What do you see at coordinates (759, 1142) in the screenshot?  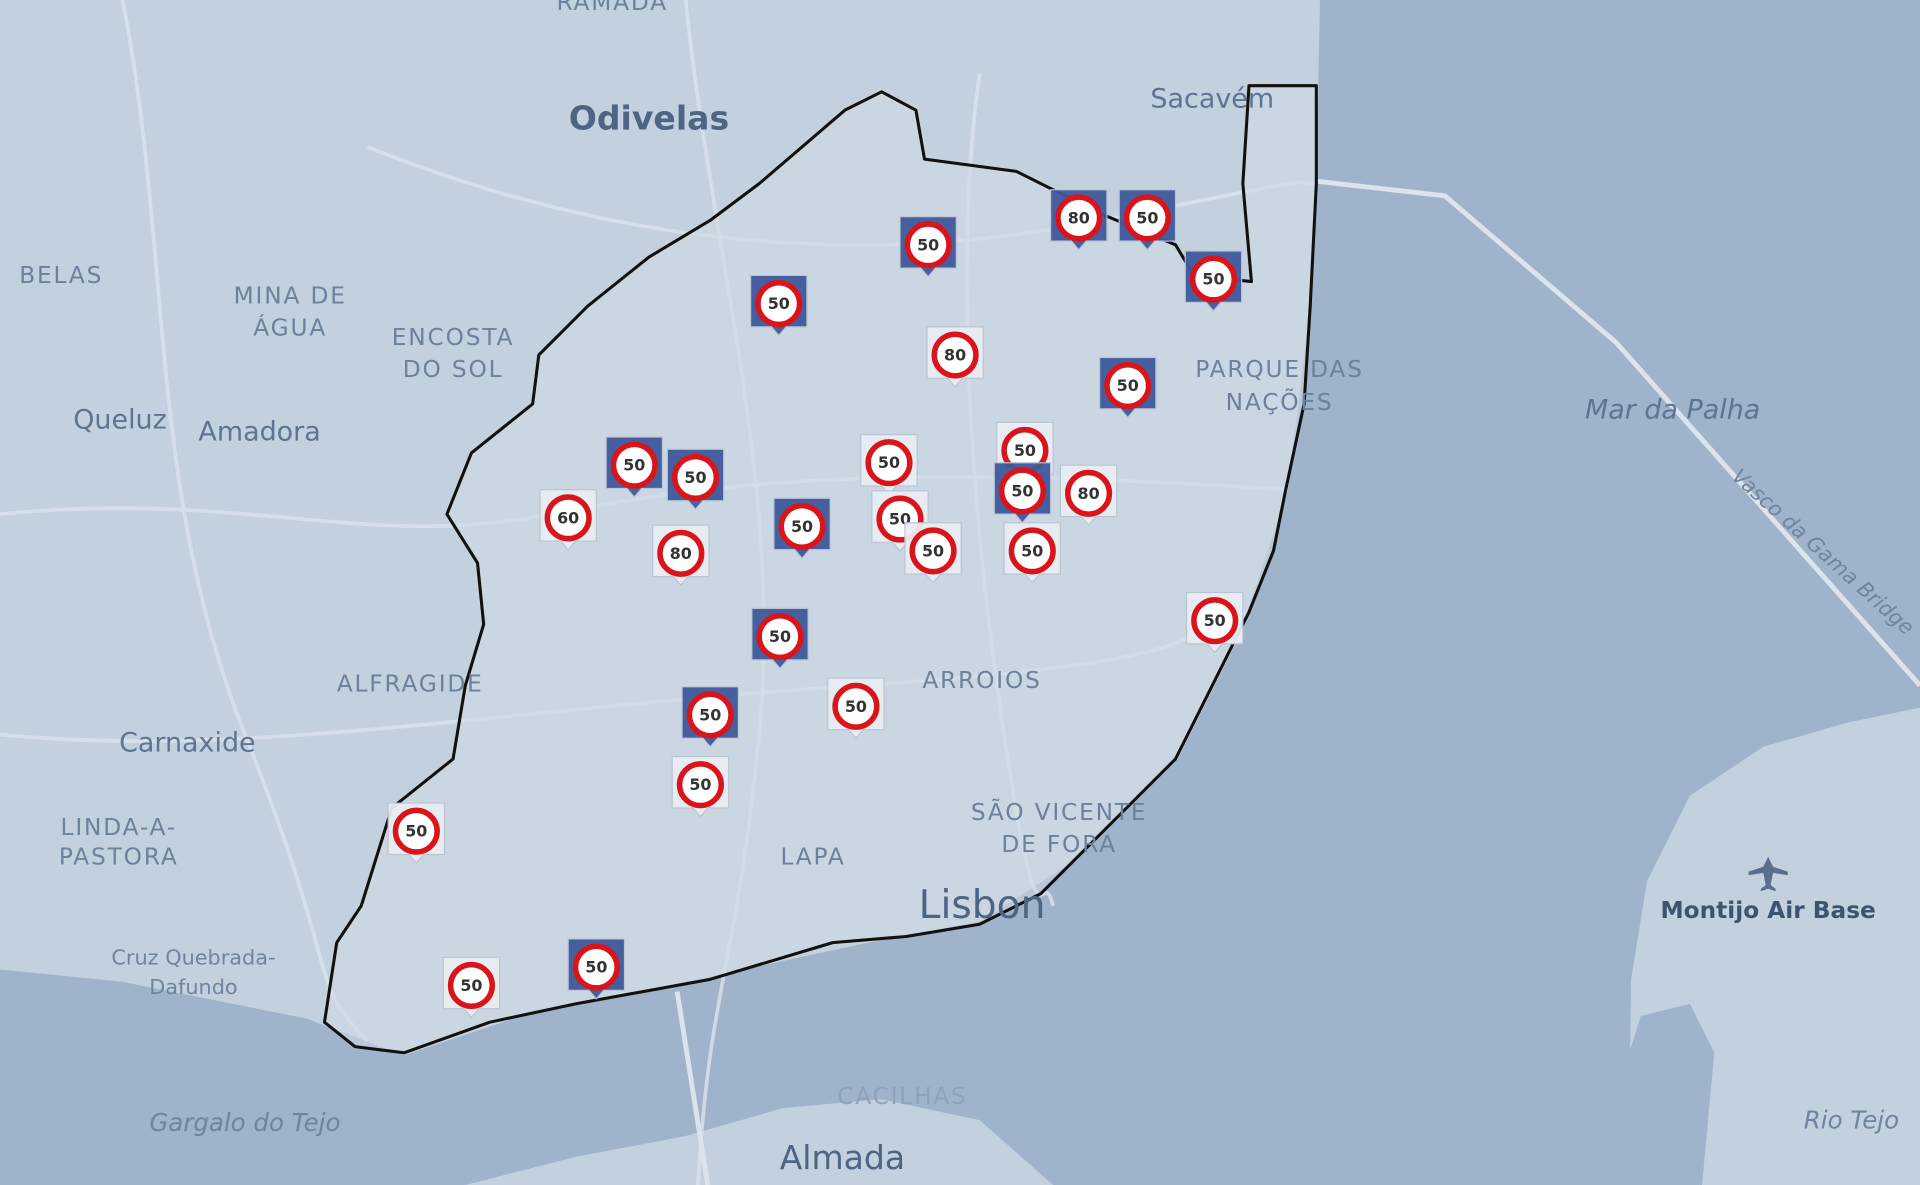 I see `land-south` at bounding box center [759, 1142].